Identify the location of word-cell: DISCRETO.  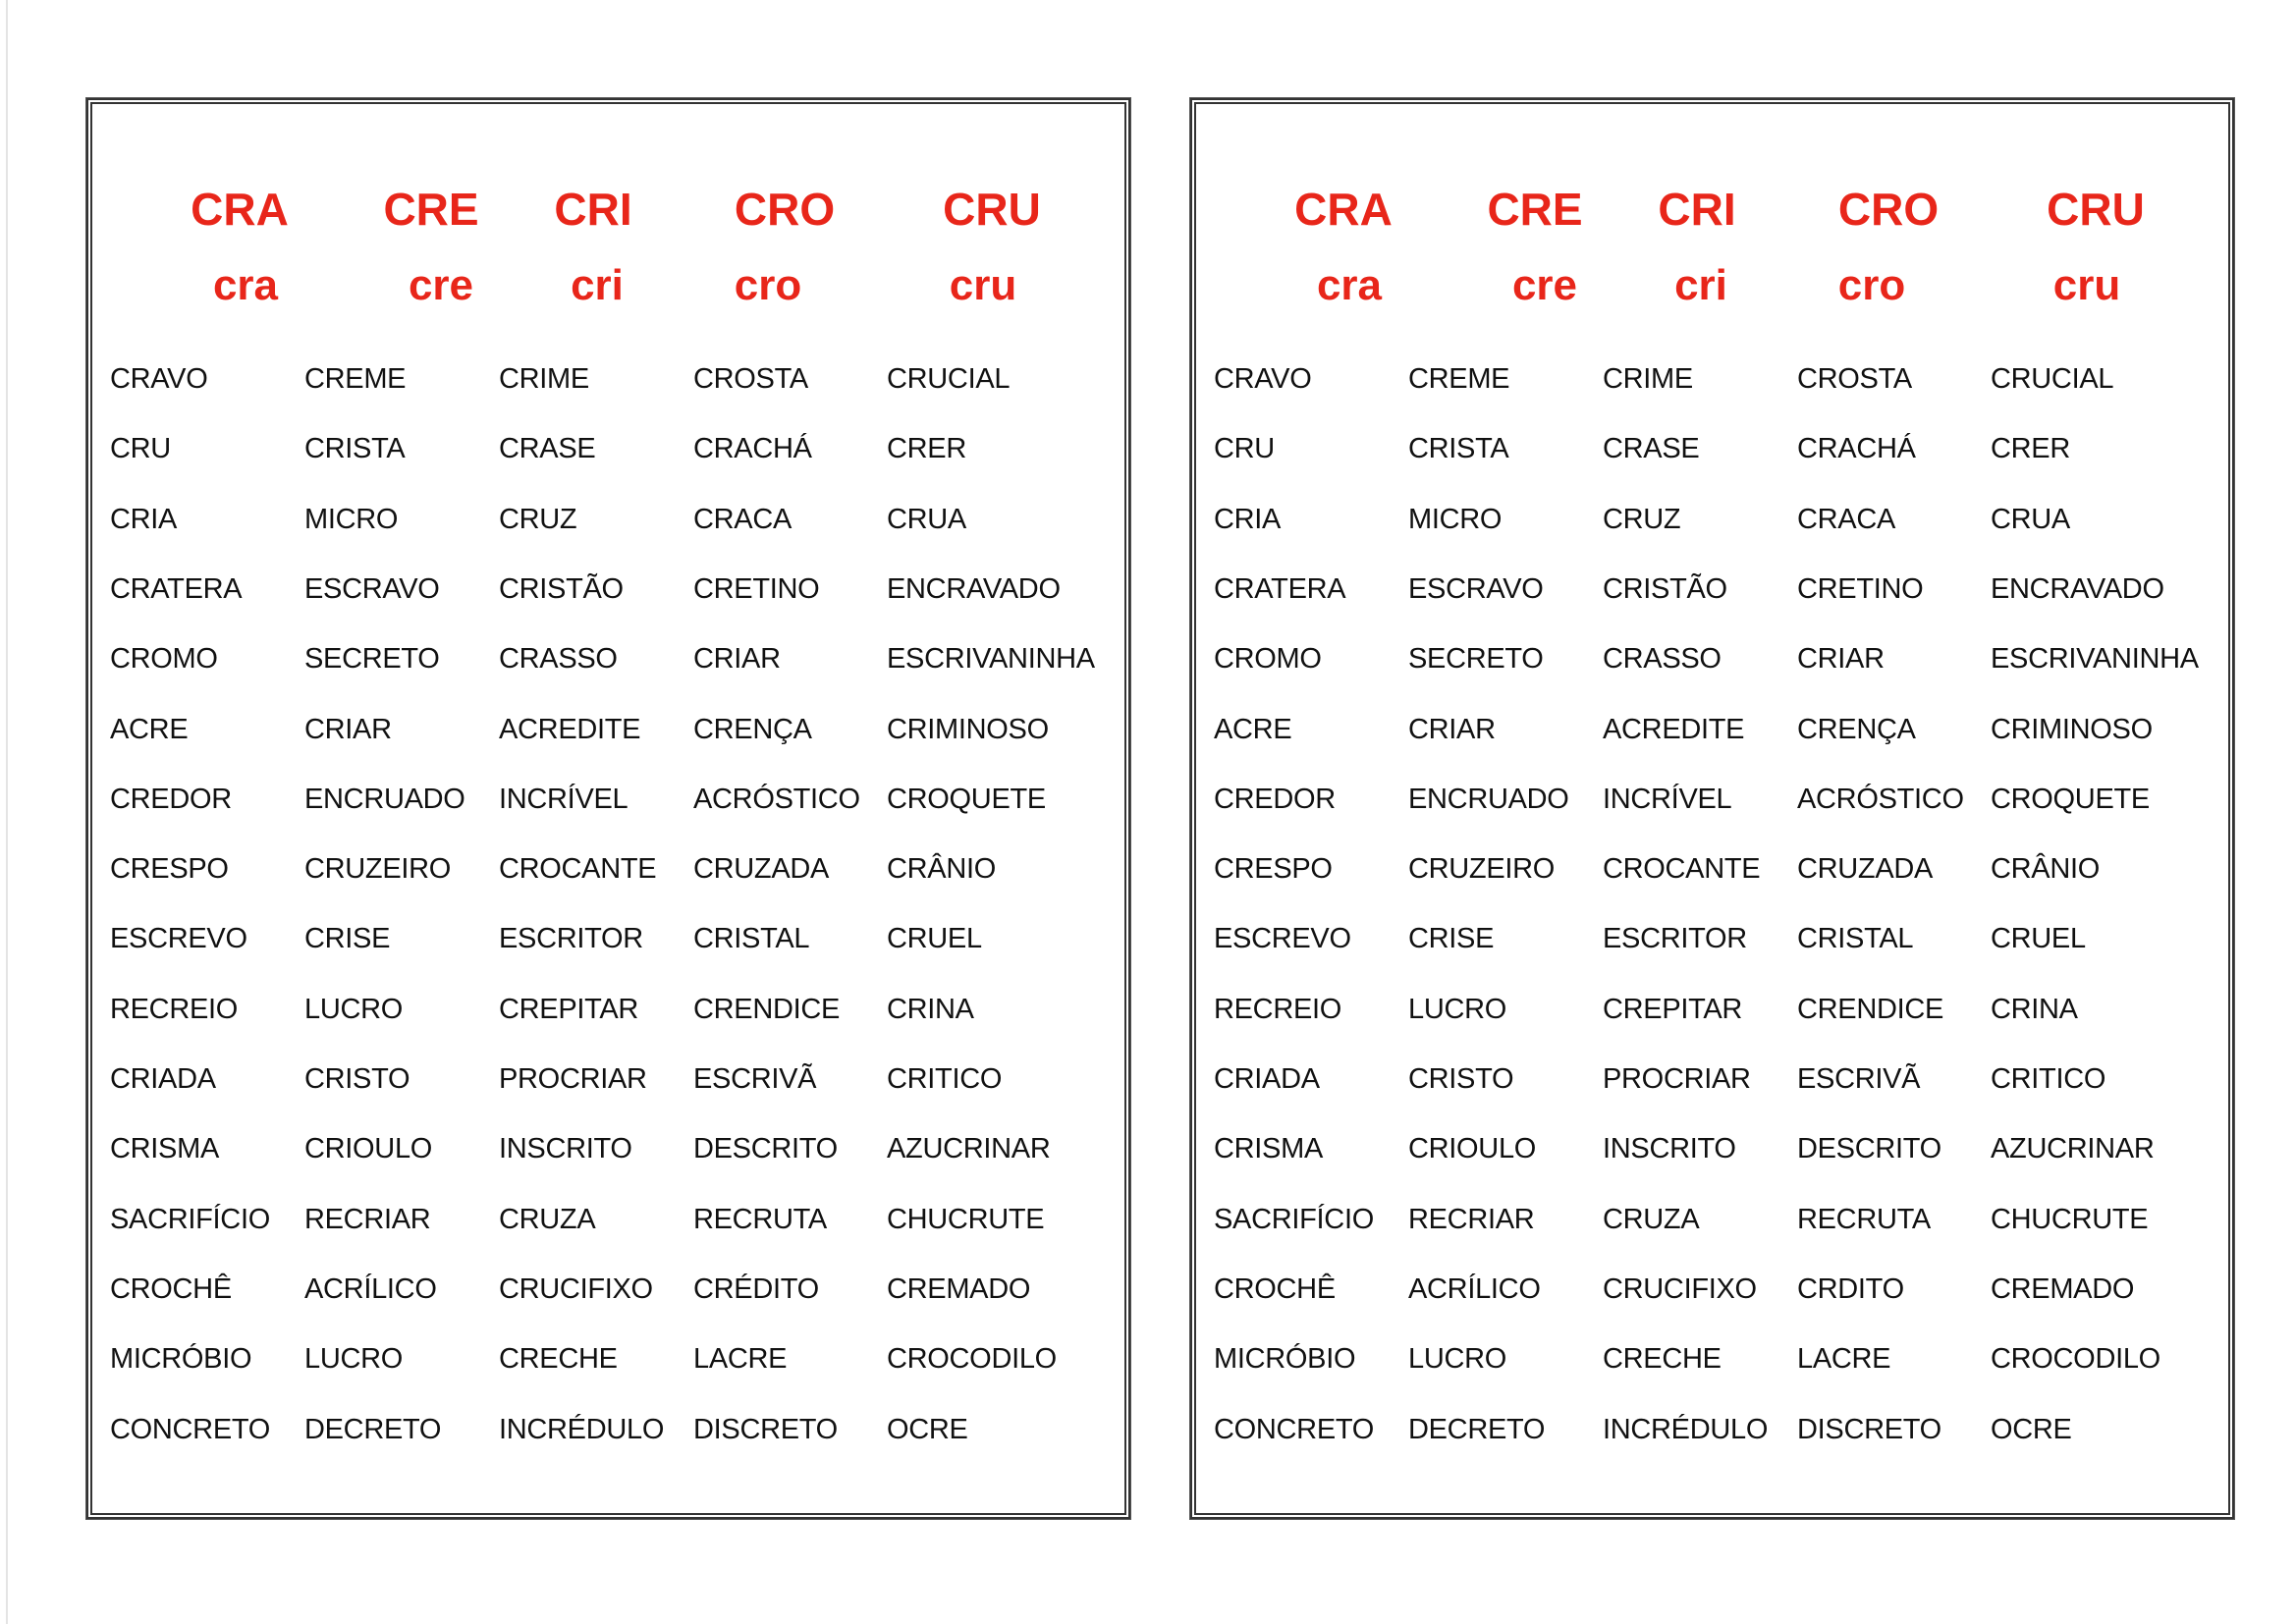
(765, 1429).